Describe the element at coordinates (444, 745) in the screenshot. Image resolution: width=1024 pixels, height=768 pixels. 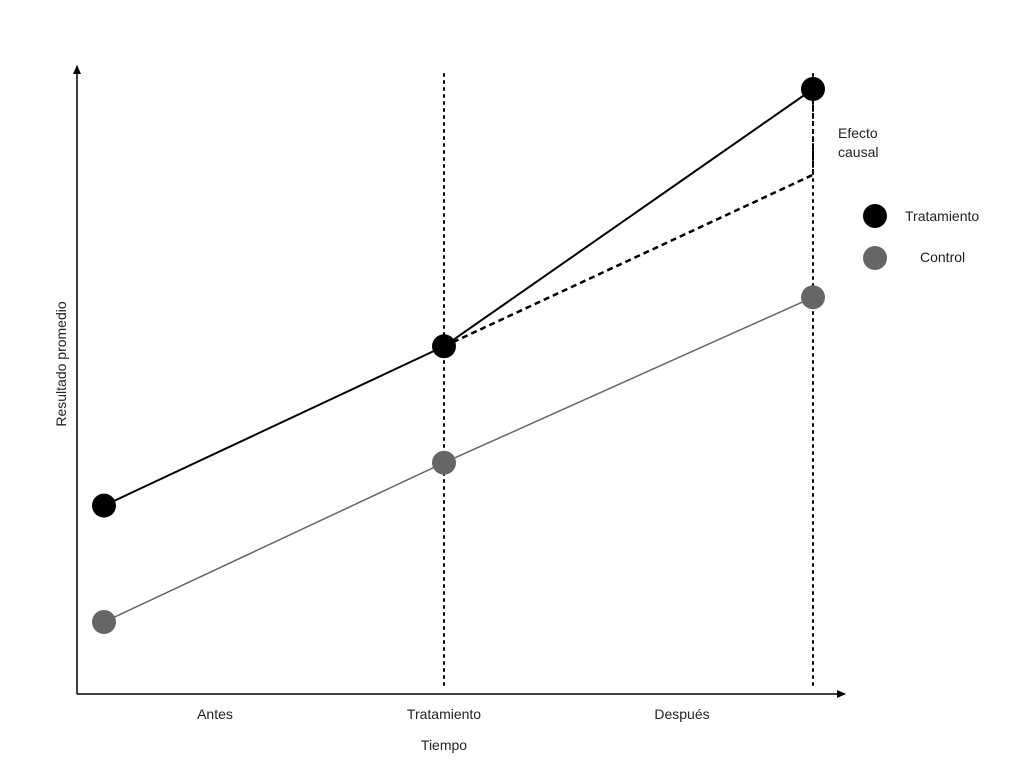
I see `x-axis-label: Tiempo` at that location.